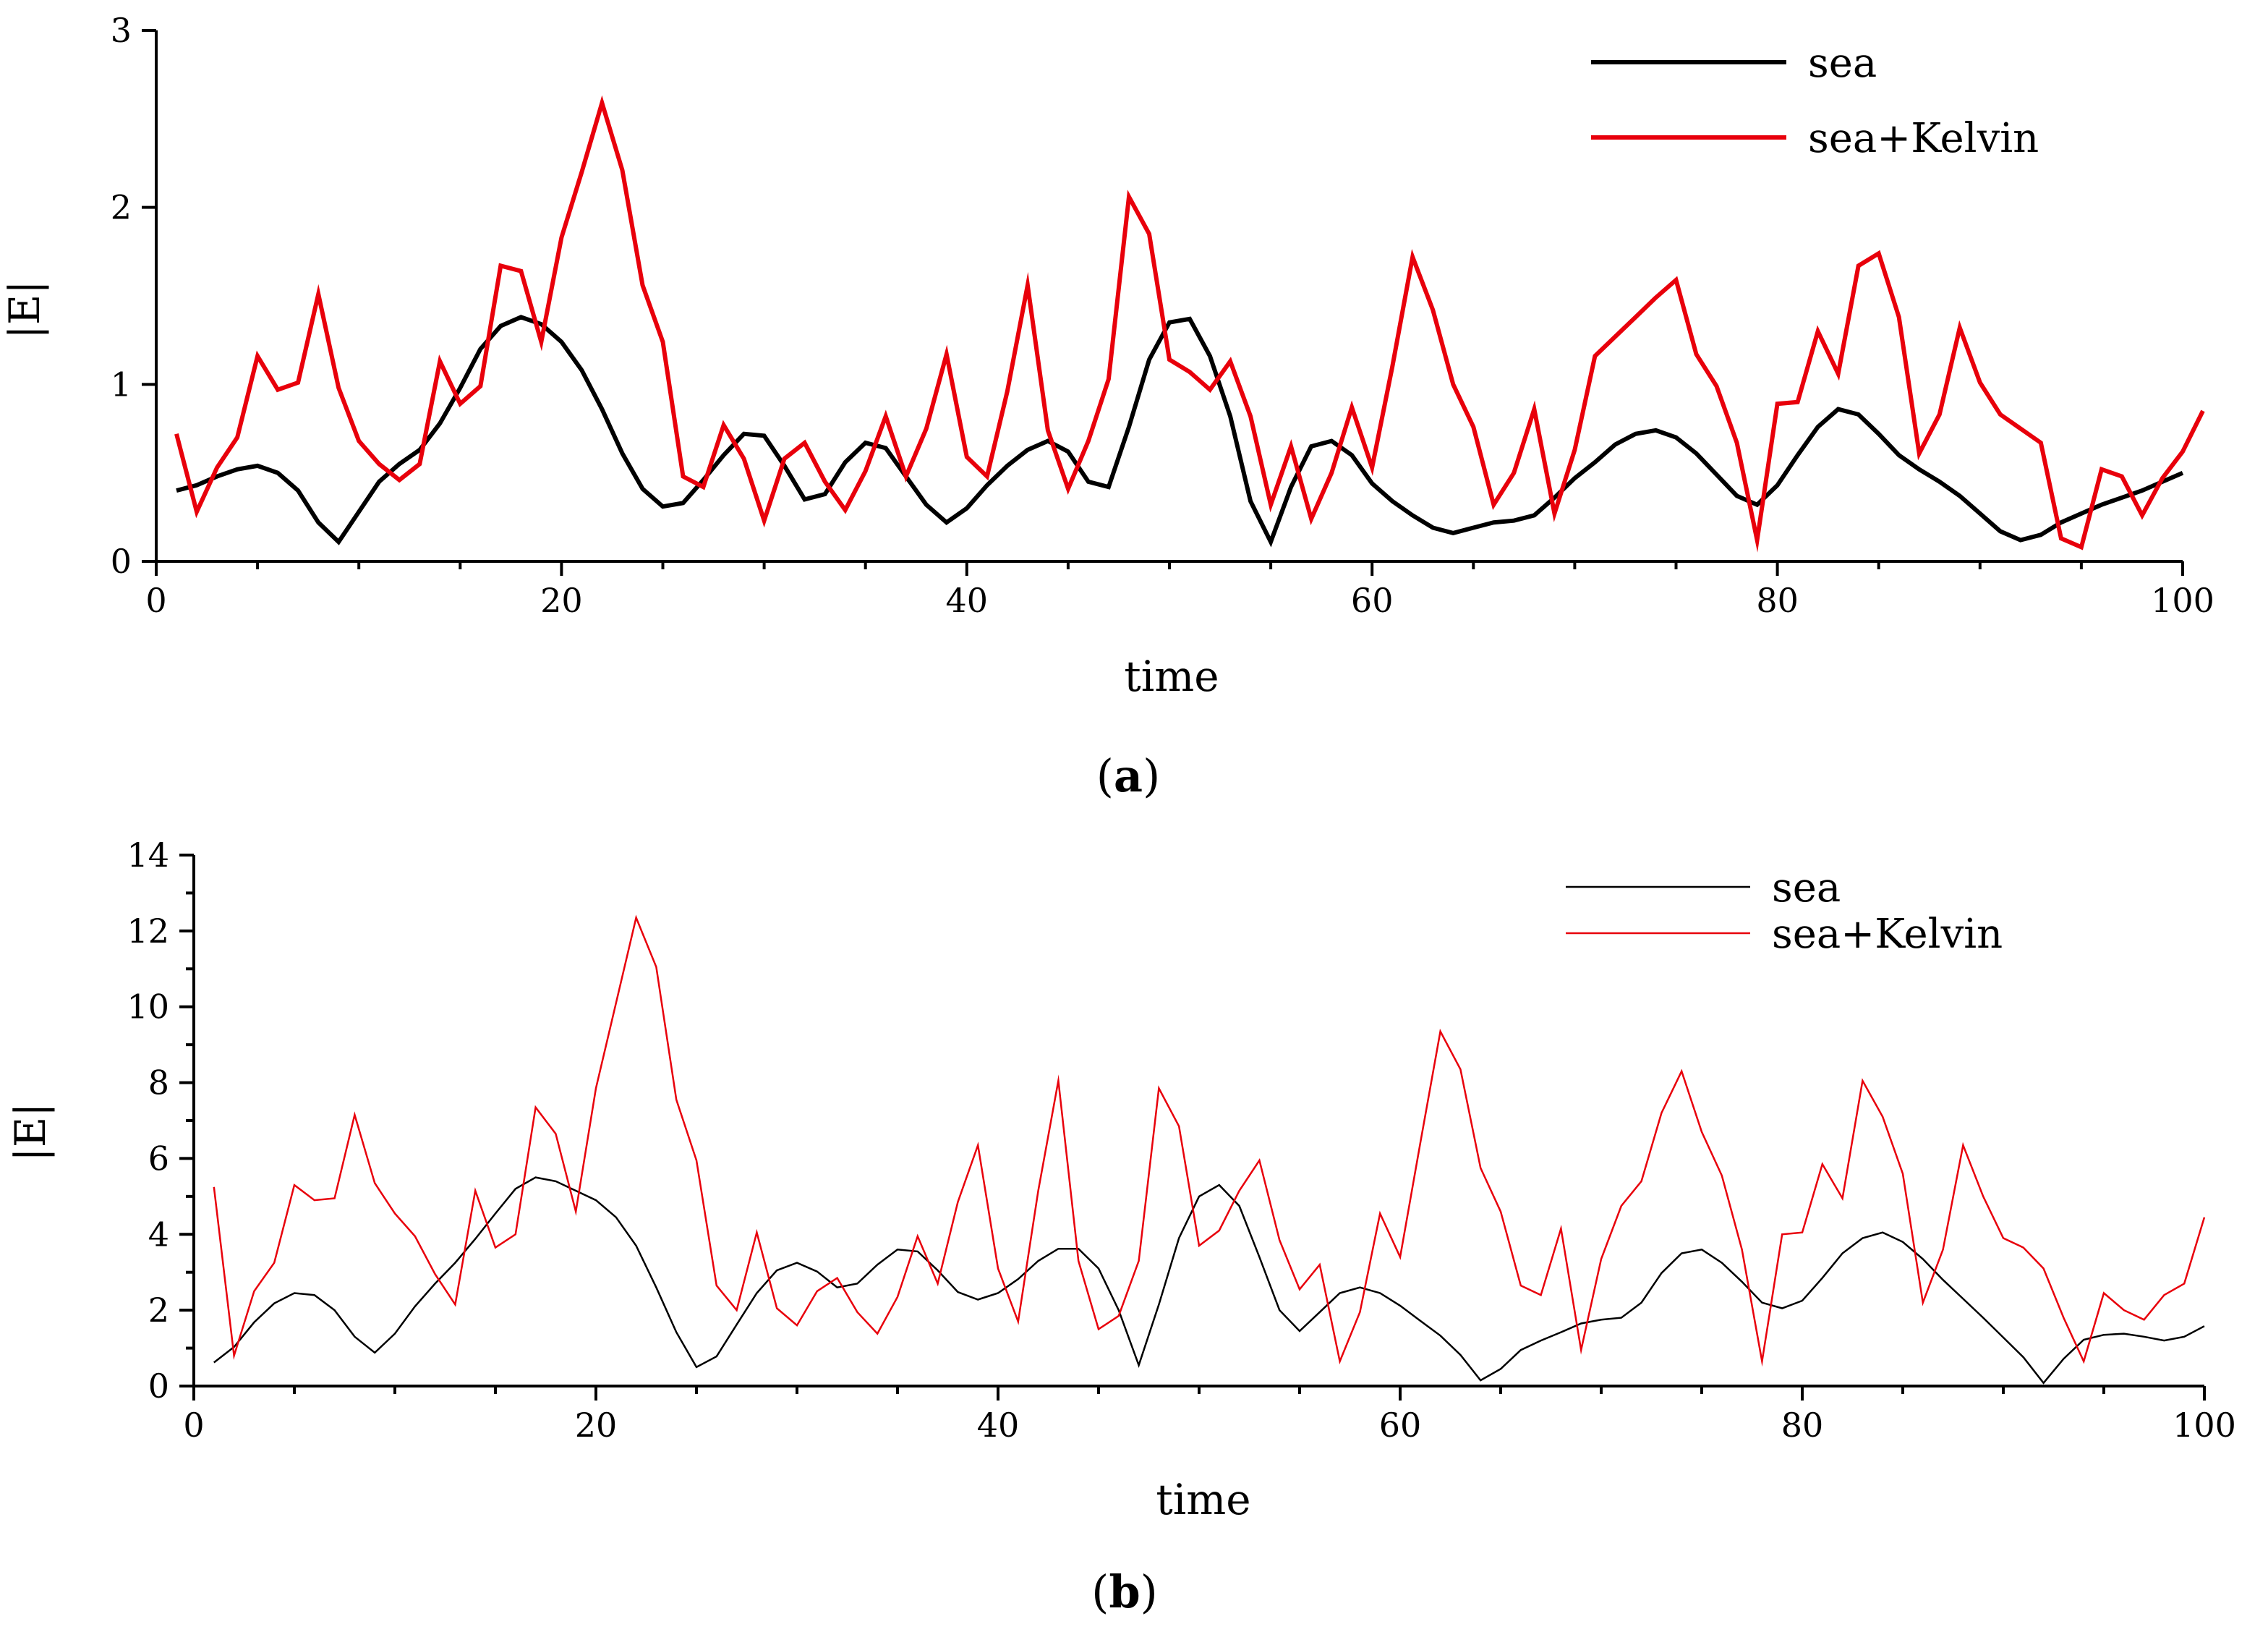  Describe the element at coordinates (1209, 1280) in the screenshot. I see `chart-b-series-sea` at that location.